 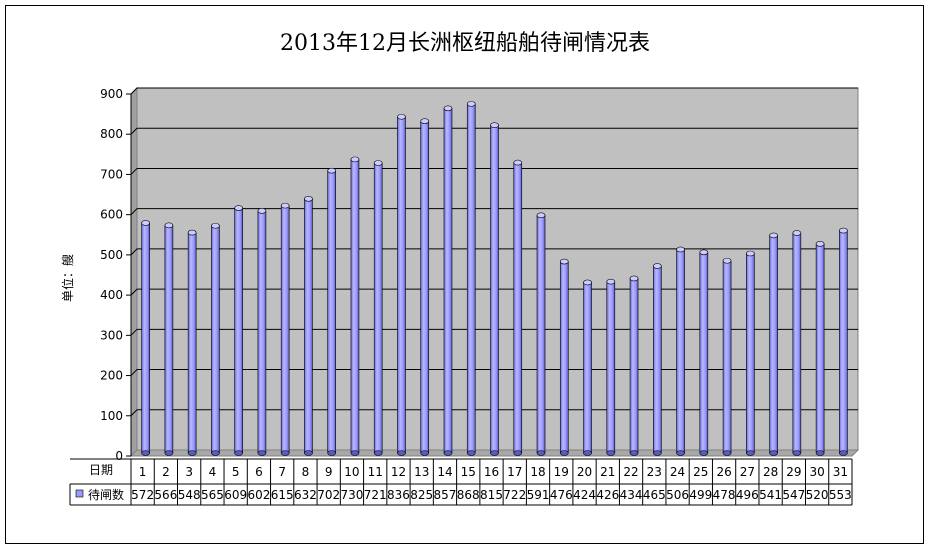 I want to click on data-label: 506, so click(x=677, y=495).